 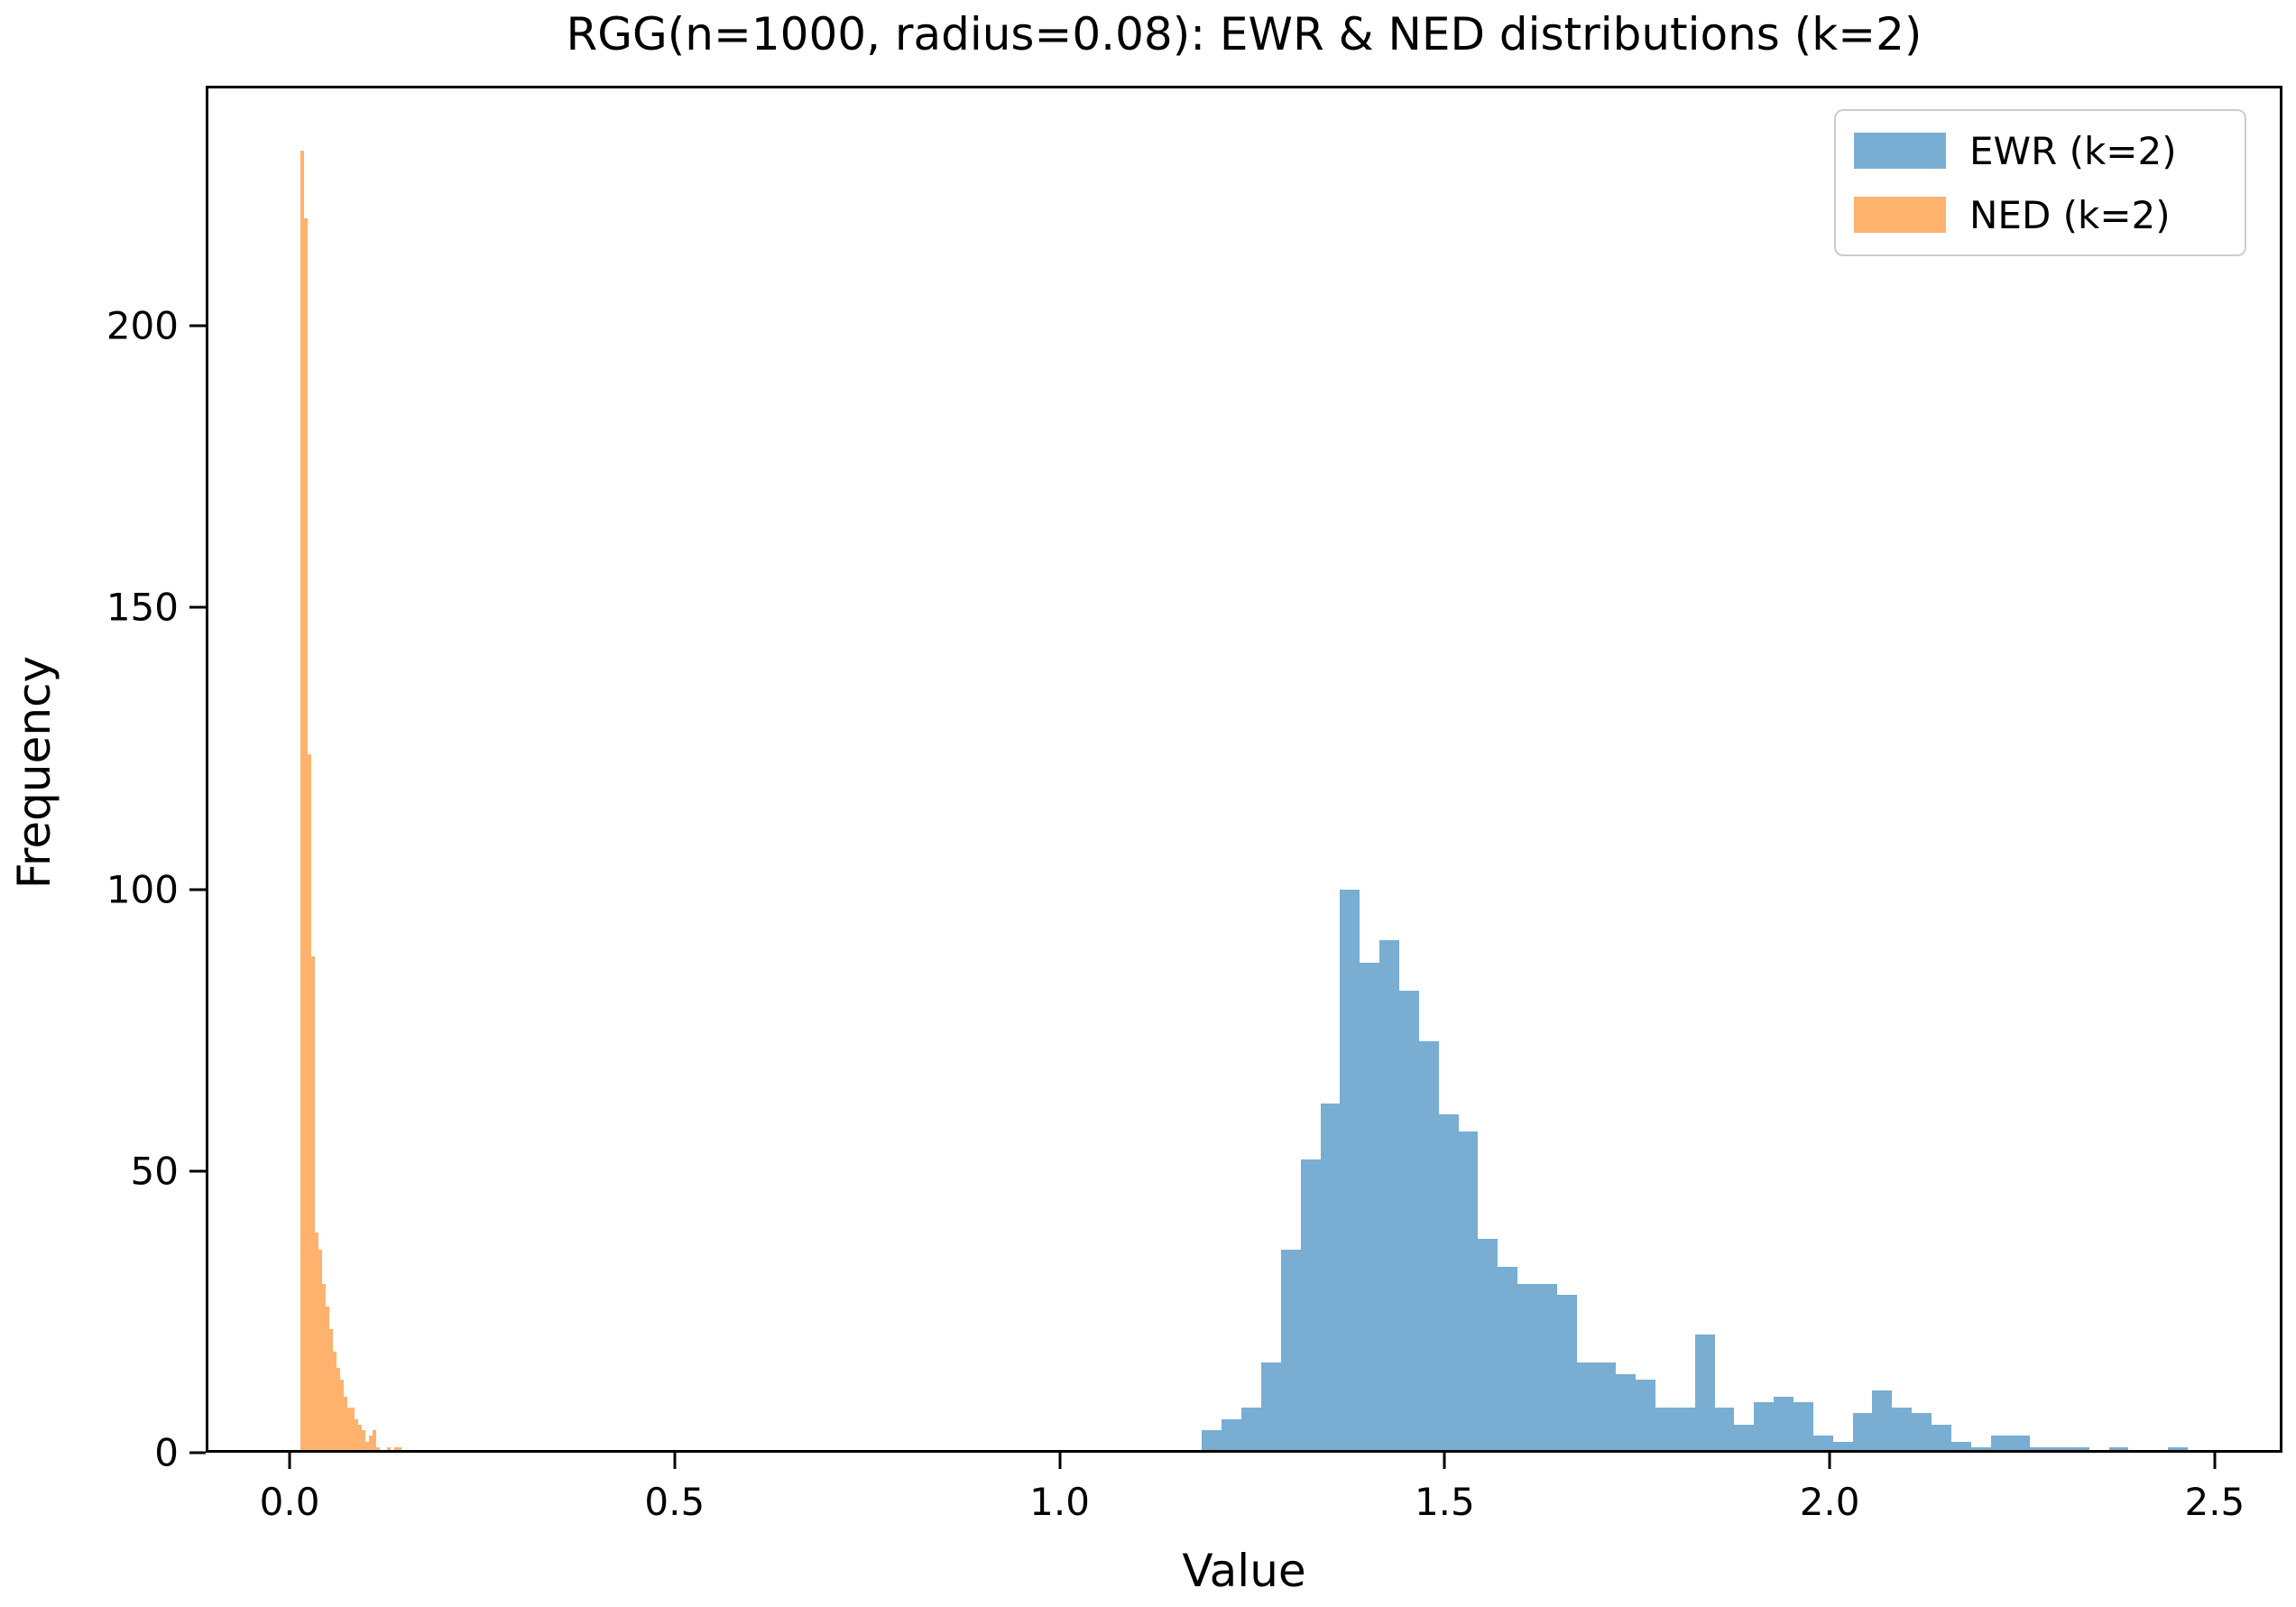 I want to click on y-axis-label: Frequency, so click(x=34, y=772).